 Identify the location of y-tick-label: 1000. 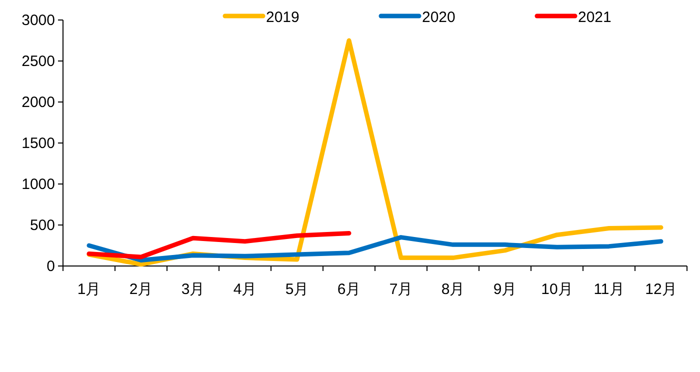
(38, 184).